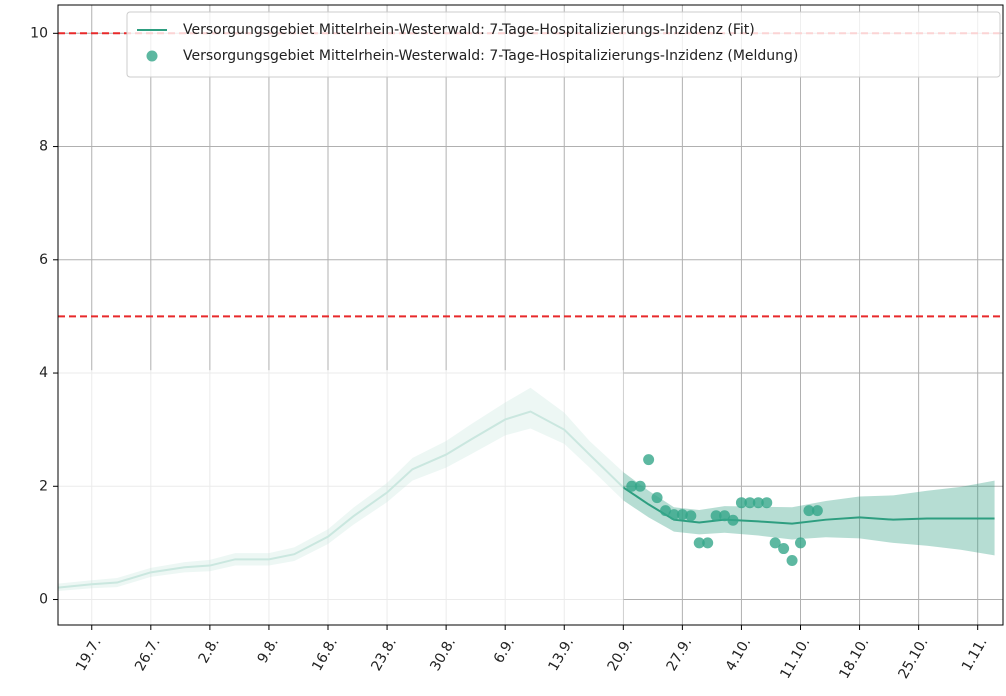 This screenshot has width=1006, height=696. I want to click on x-tick-label: 25.10., so click(913, 658).